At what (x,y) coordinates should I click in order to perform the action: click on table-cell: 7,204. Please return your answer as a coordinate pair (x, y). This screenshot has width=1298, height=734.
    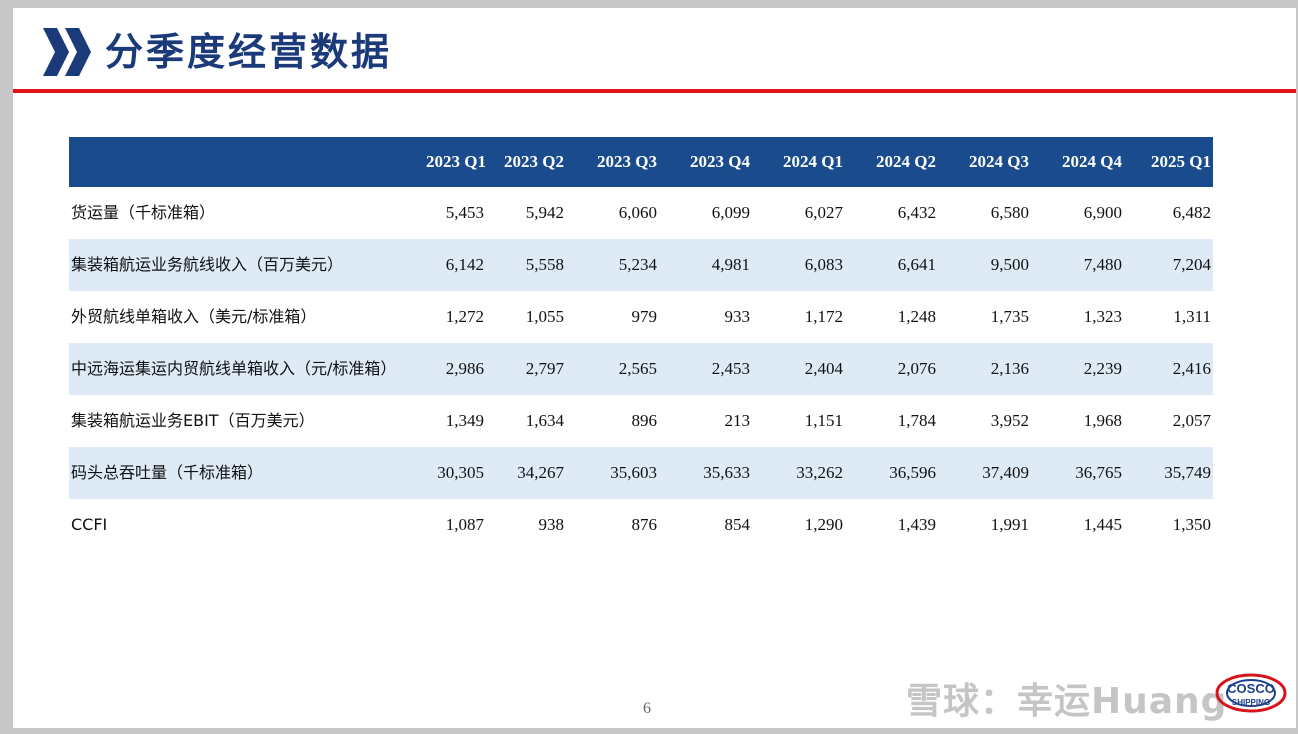
    Looking at the image, I should click on (1168, 265).